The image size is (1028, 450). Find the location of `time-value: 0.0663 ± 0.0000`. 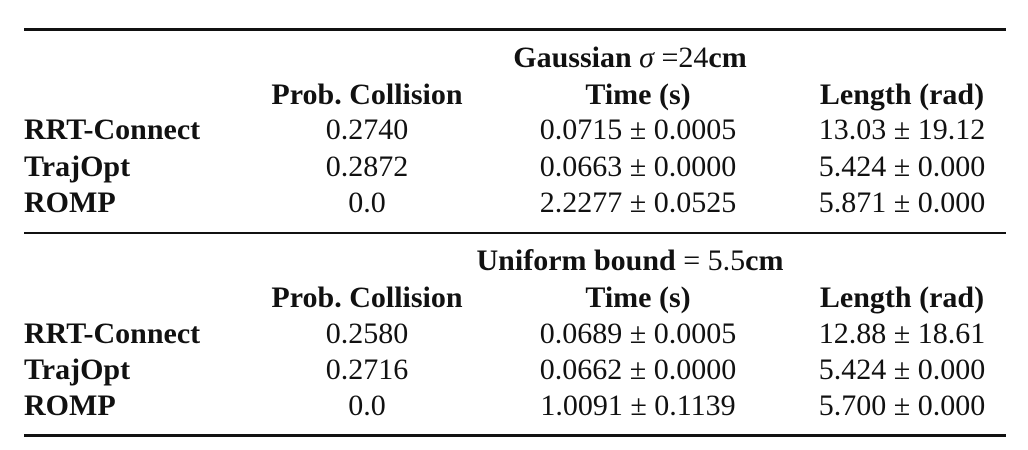

time-value: 0.0663 ± 0.0000 is located at coordinates (638, 166).